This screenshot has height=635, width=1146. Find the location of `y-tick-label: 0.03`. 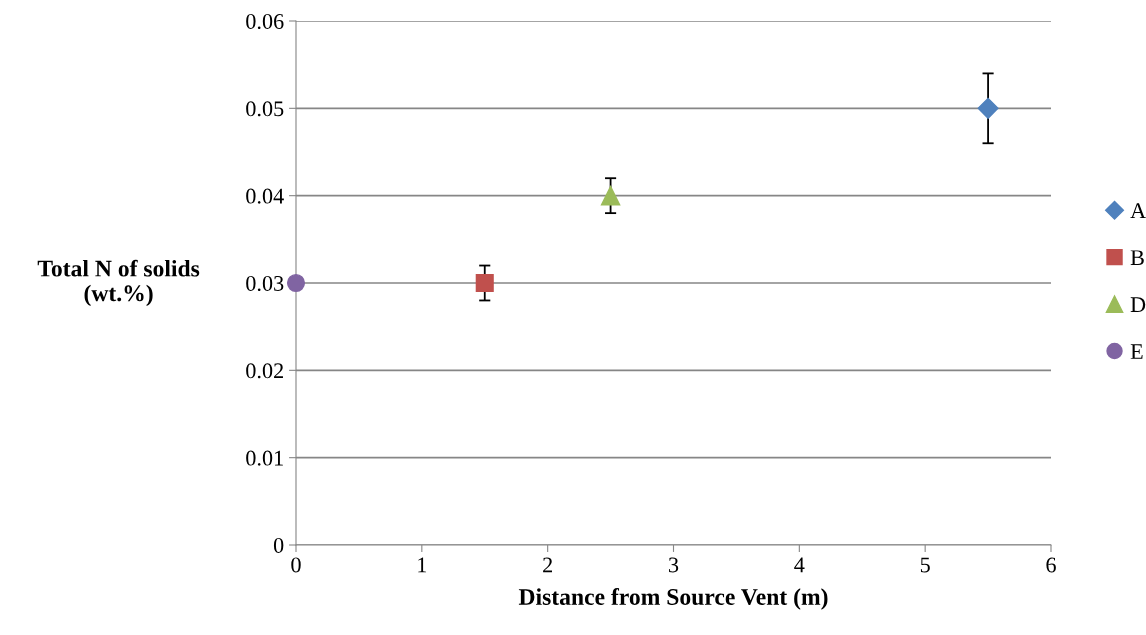

y-tick-label: 0.03 is located at coordinates (265, 283).